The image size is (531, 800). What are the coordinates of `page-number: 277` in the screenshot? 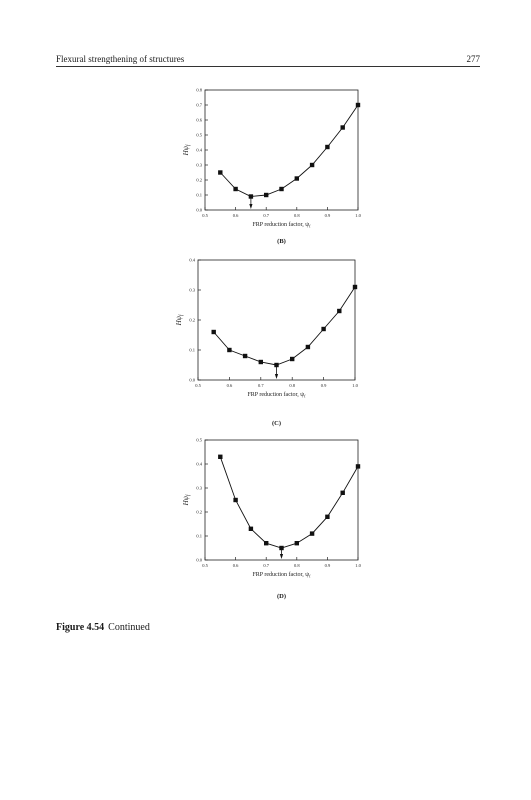 It's located at (473, 59).